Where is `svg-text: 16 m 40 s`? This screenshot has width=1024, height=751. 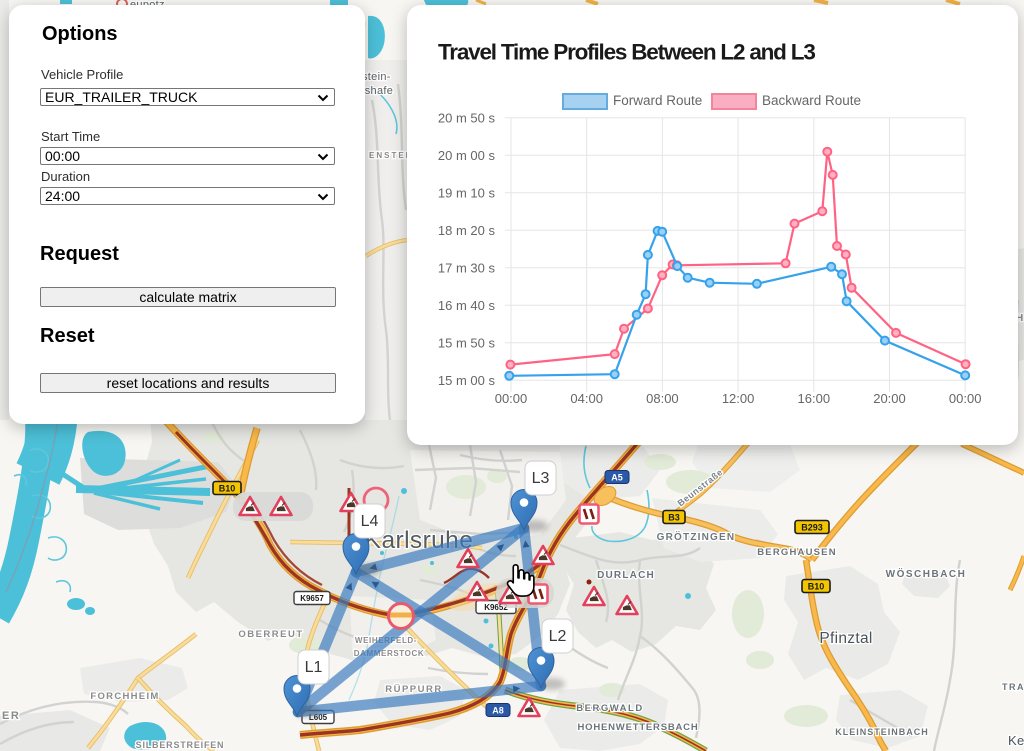
svg-text: 16 m 40 s is located at coordinates (467, 305).